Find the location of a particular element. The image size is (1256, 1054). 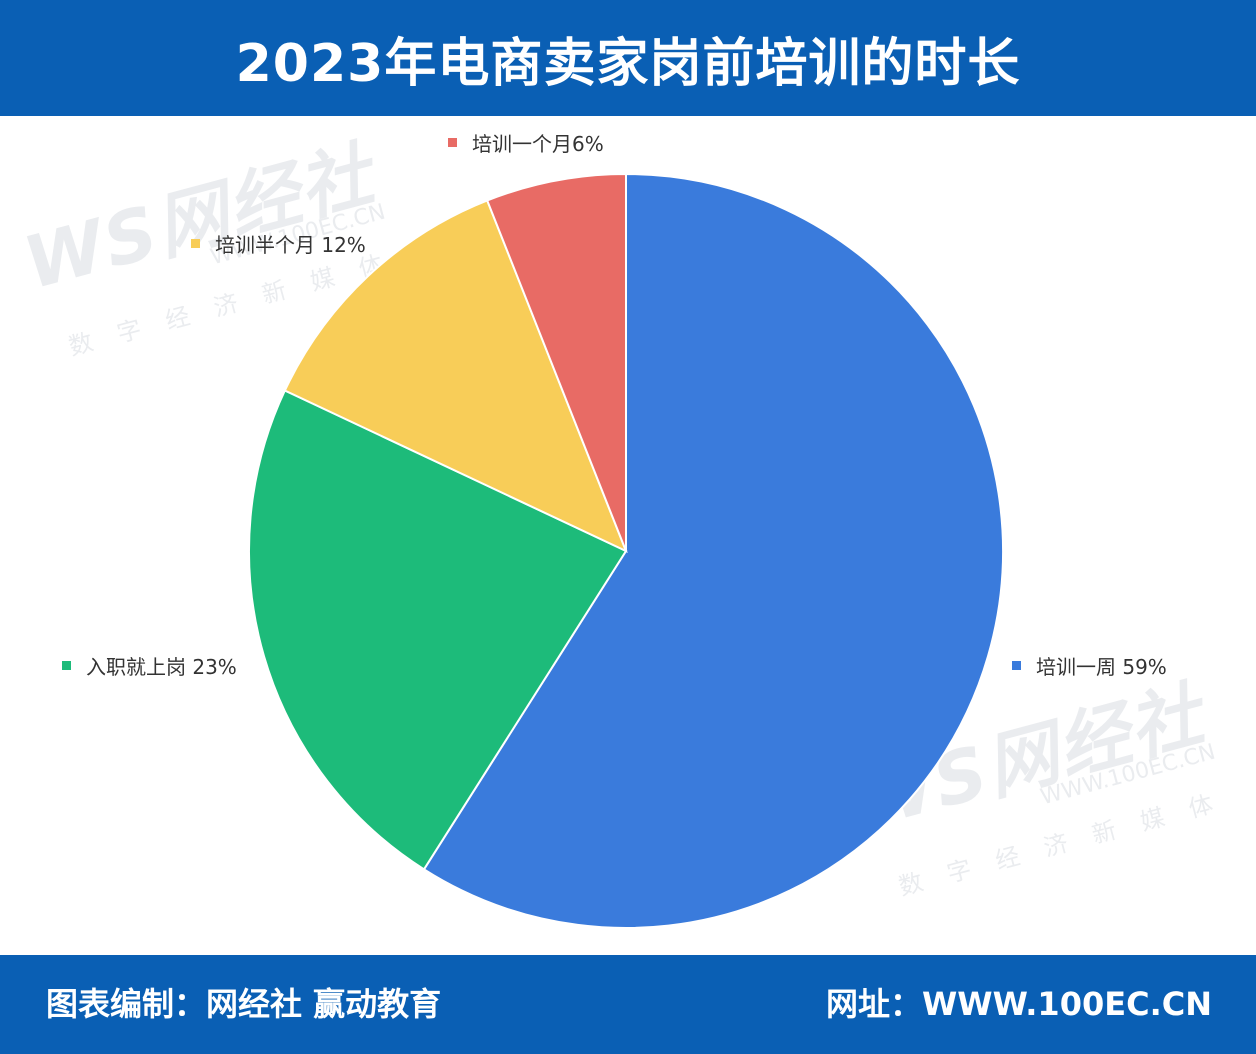

header-bar: 2023年电商卖家岗前培训的时长 is located at coordinates (628, 58).